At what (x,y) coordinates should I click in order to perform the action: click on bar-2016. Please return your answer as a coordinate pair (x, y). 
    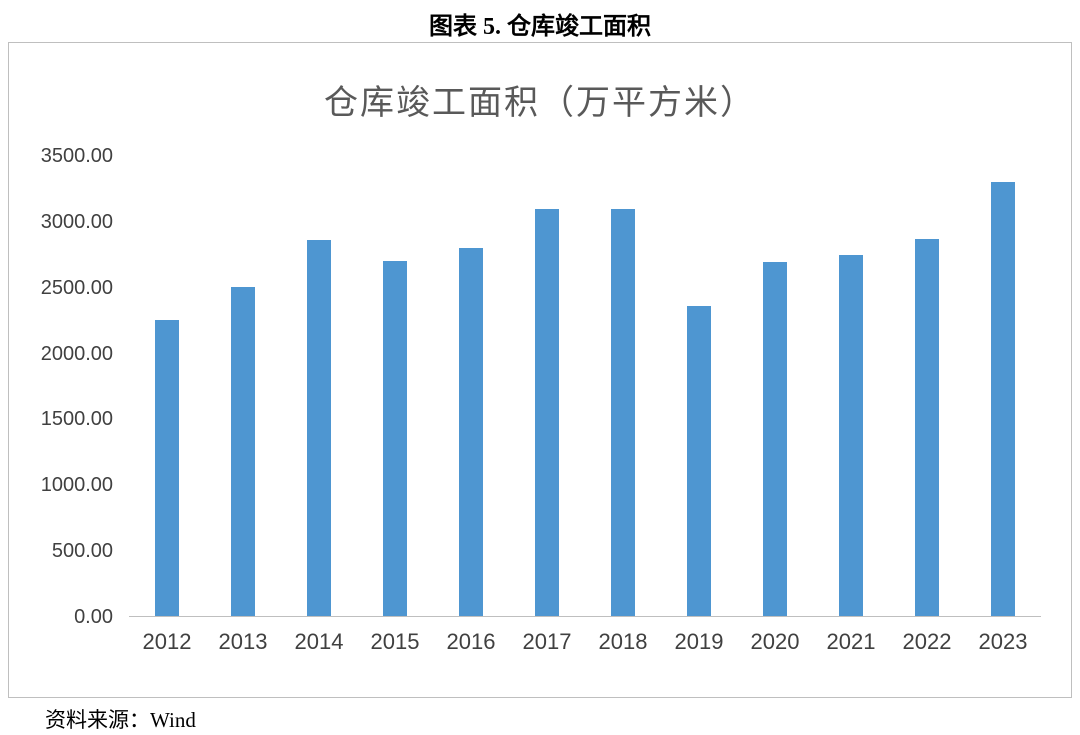
    Looking at the image, I should click on (471, 432).